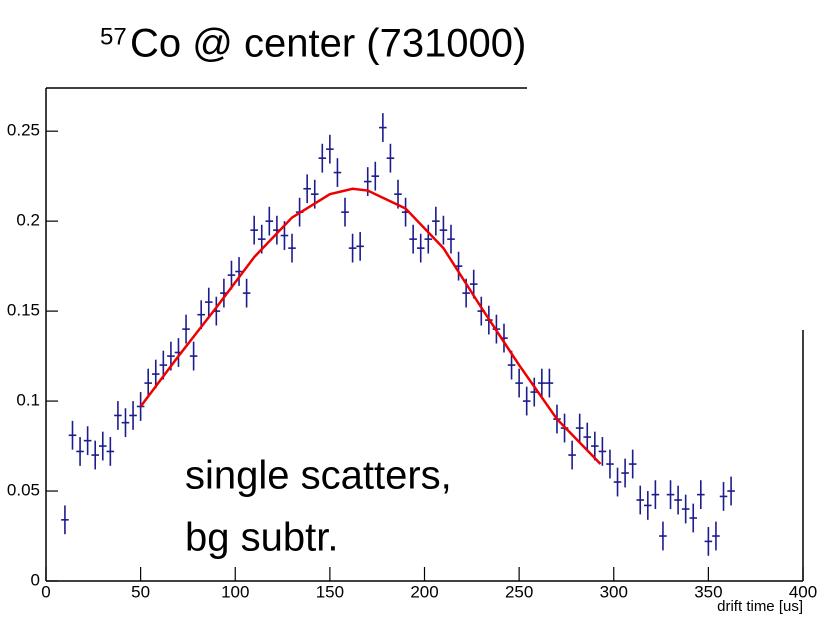 This screenshot has width=824, height=635. What do you see at coordinates (803, 591) in the screenshot?
I see `x-tick-label: 400` at bounding box center [803, 591].